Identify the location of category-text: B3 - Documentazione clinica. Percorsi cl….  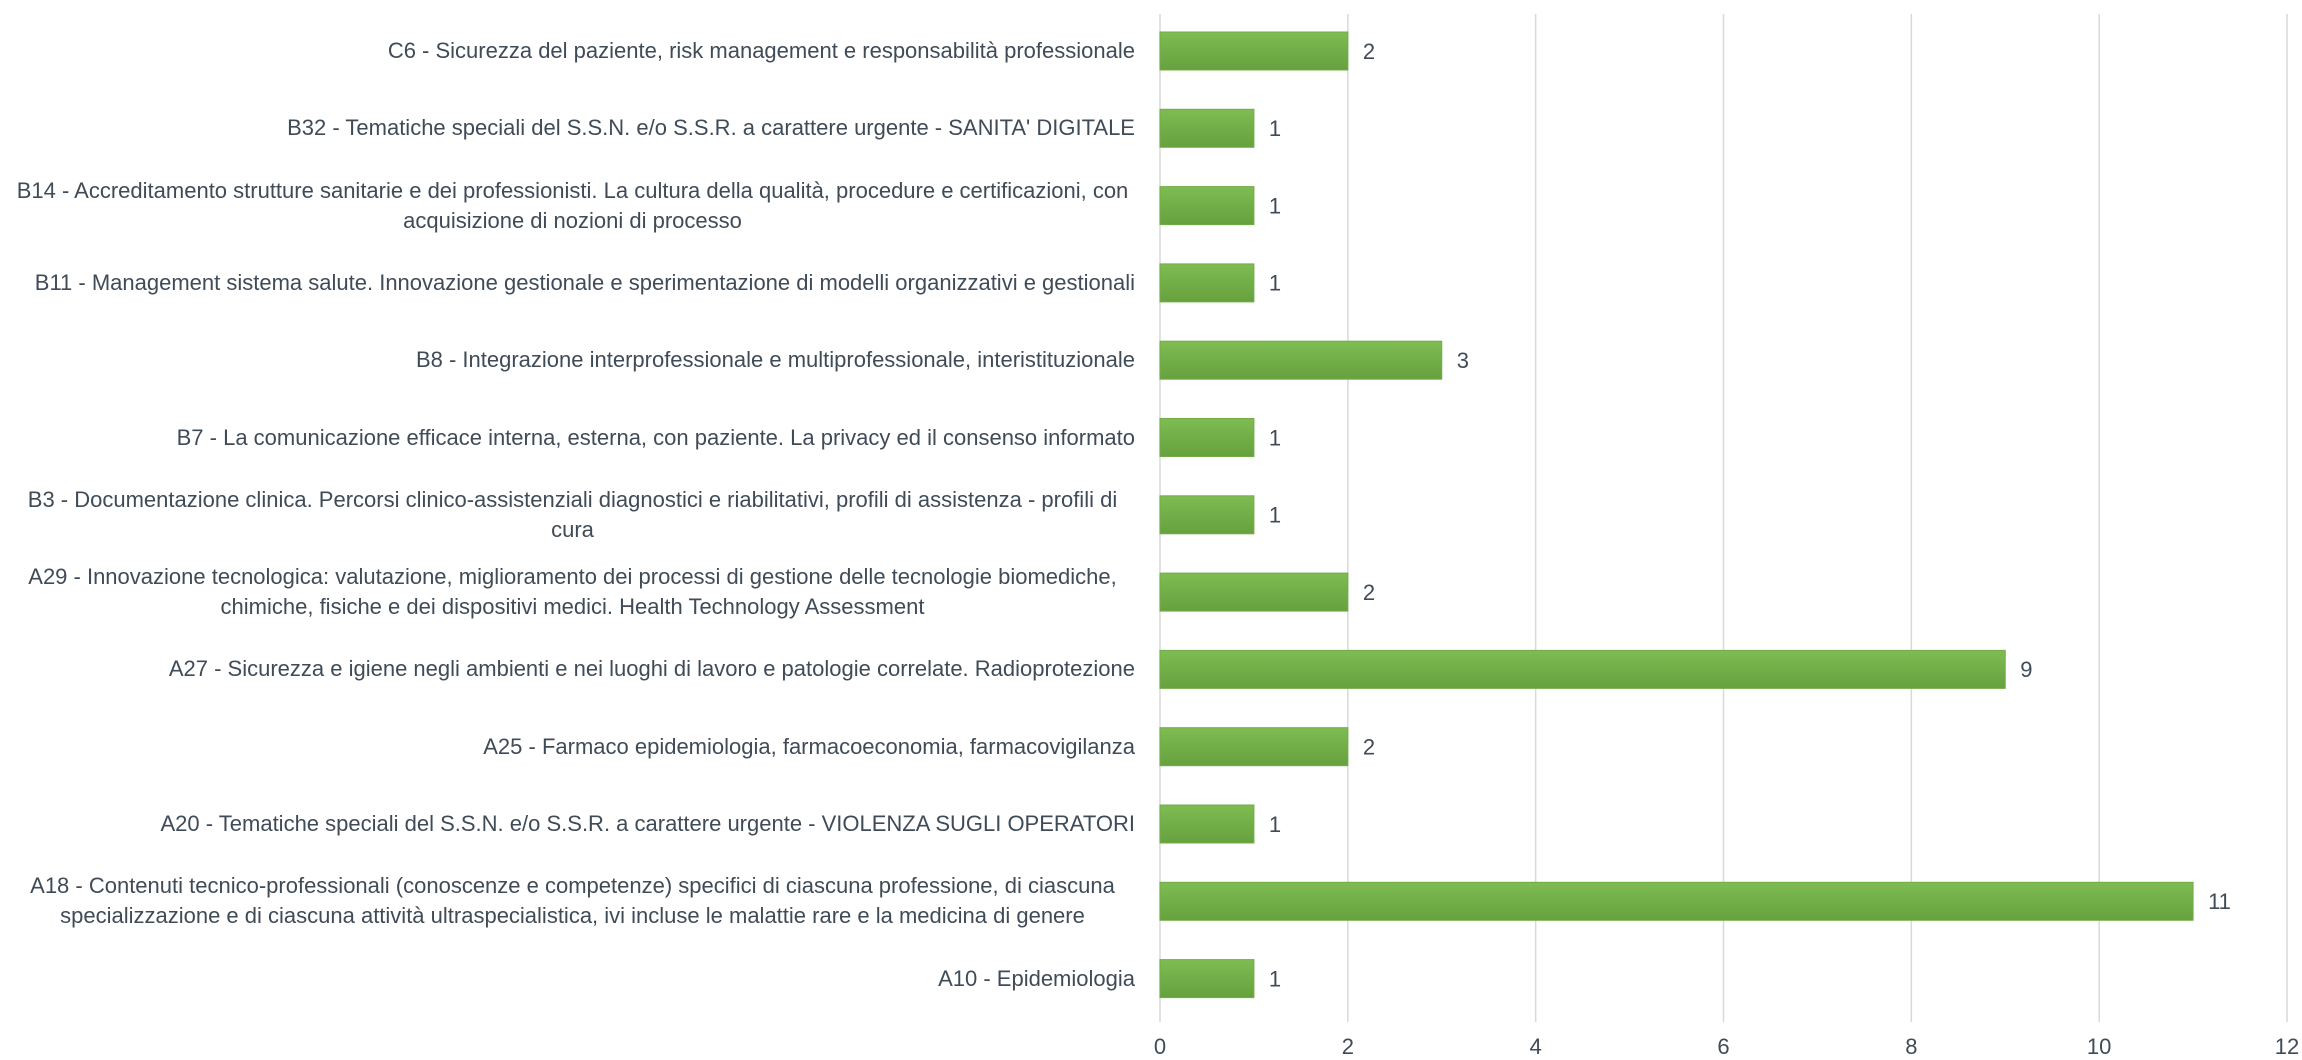
(572, 514).